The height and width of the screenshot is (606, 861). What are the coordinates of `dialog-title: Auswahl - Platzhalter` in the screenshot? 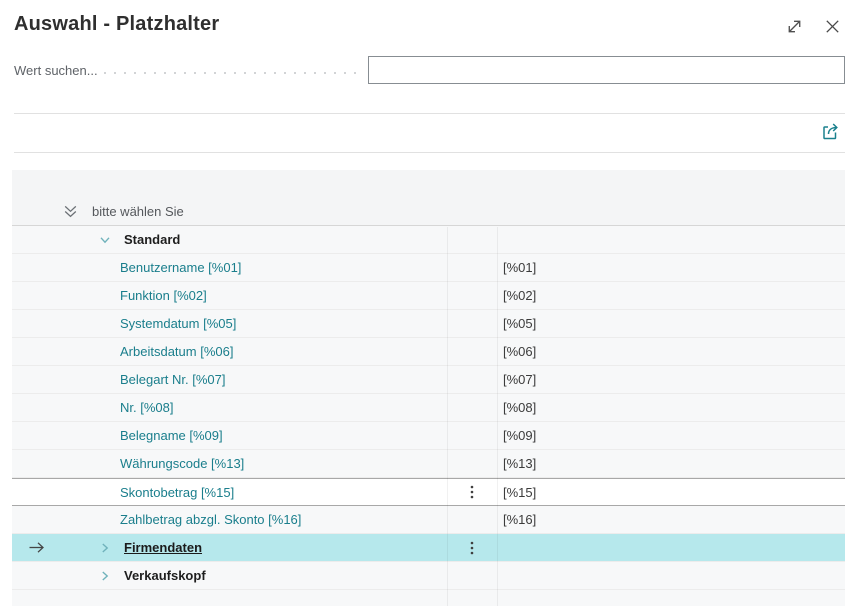 It's located at (117, 24).